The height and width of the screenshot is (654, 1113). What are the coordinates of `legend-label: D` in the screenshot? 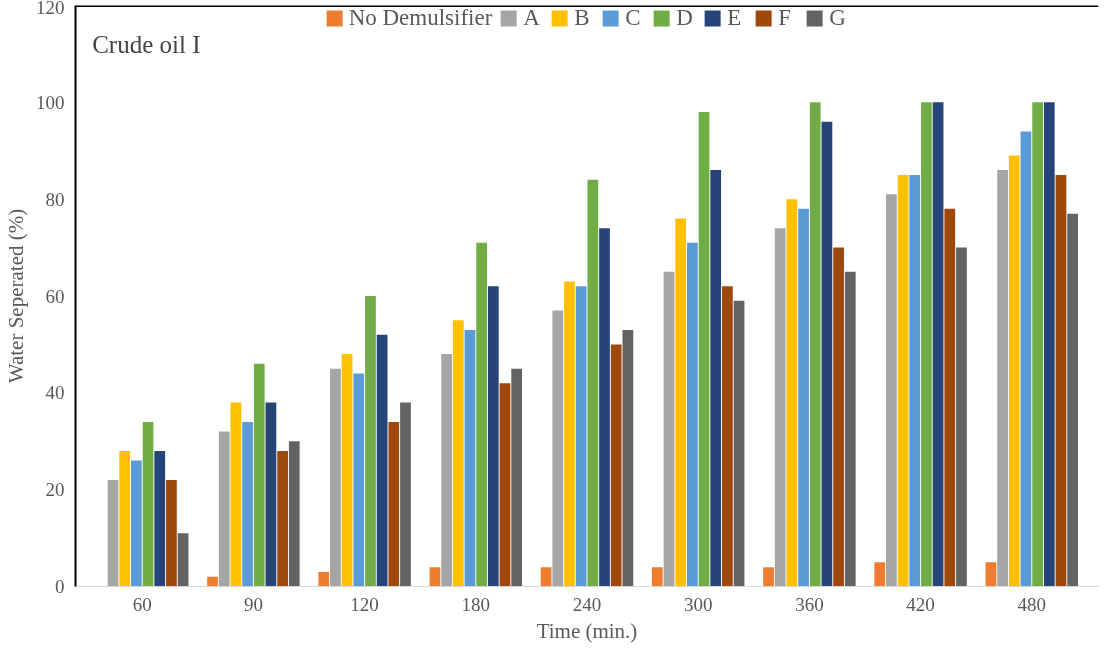 It's located at (685, 18).